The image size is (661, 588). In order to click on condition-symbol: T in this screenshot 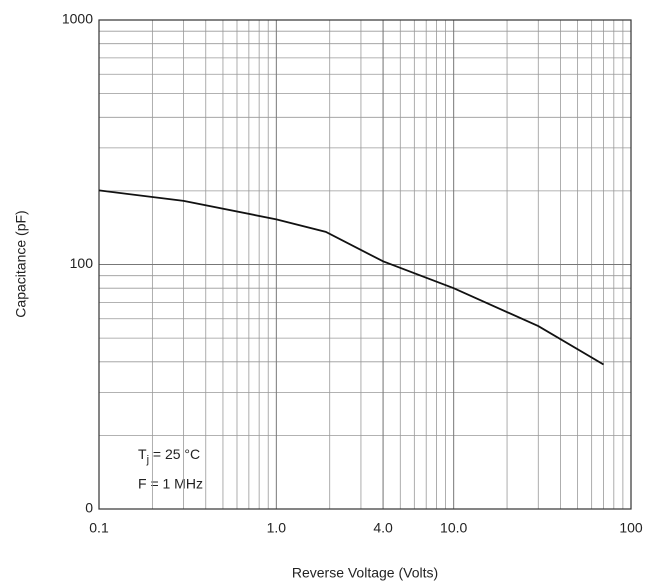, I will do `click(142, 454)`.